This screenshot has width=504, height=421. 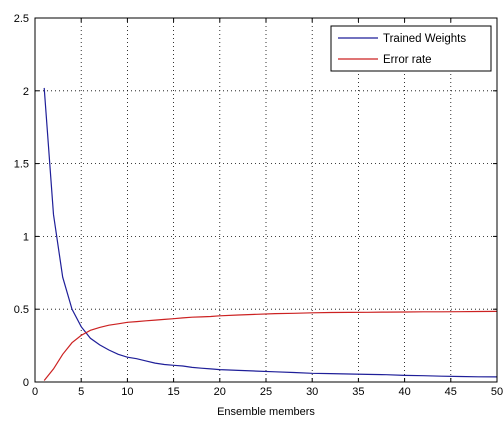 What do you see at coordinates (26, 92) in the screenshot?
I see `y-tick-label: 2` at bounding box center [26, 92].